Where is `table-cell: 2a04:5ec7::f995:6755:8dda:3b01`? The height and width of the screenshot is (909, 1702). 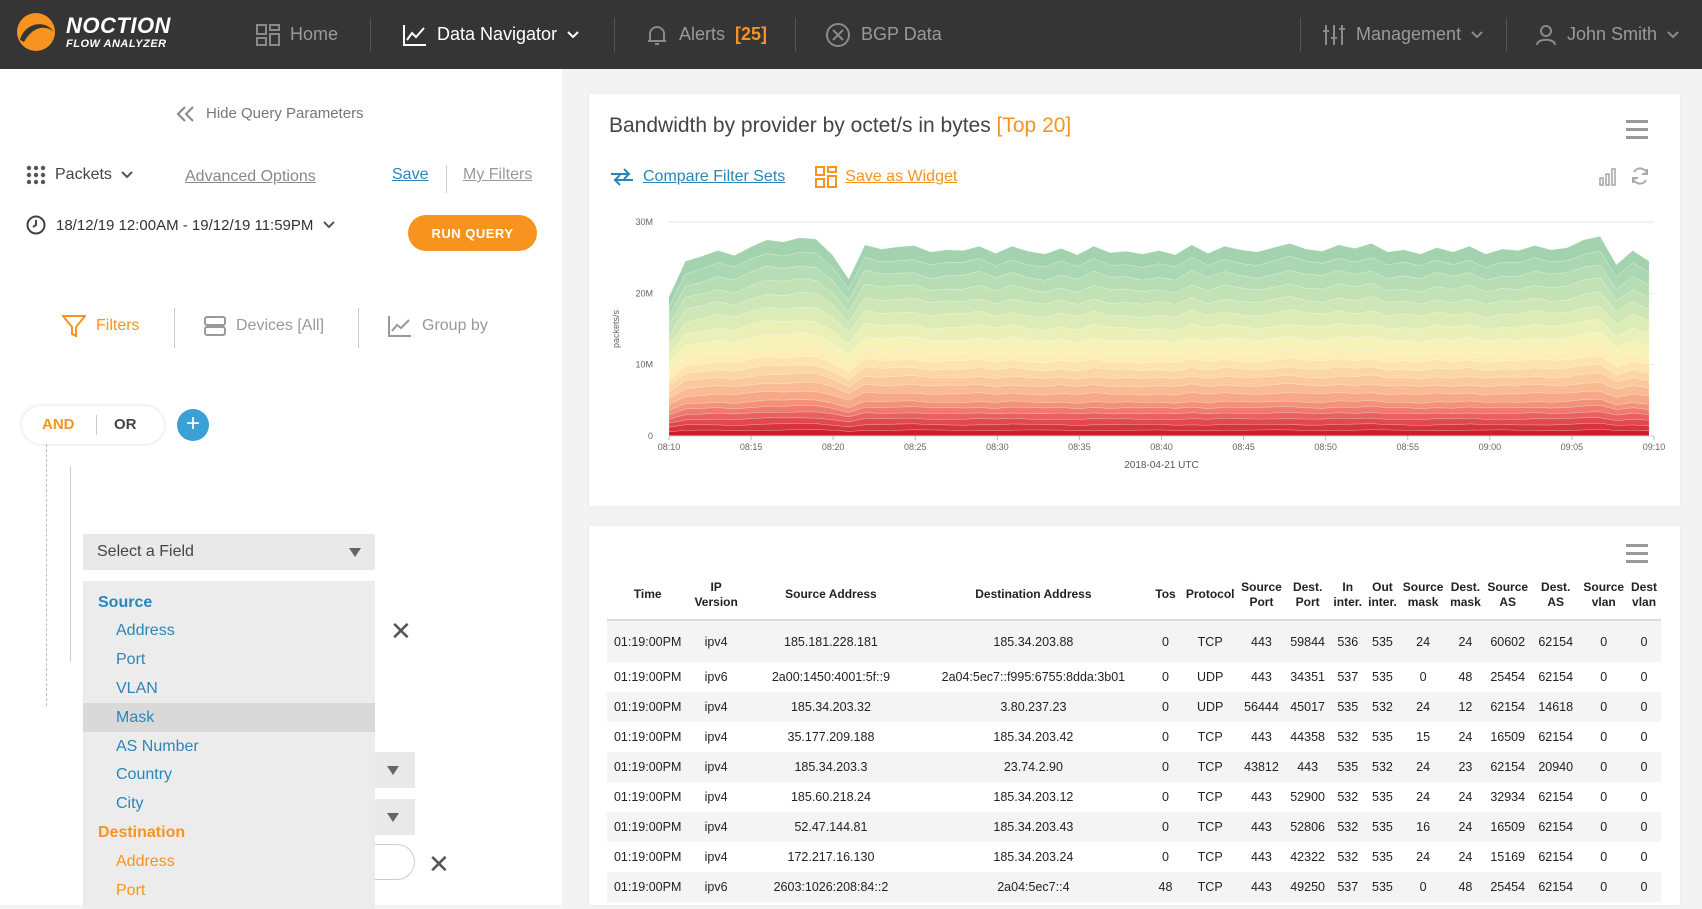
table-cell: 2a04:5ec7::f995:6755:8dda:3b01 is located at coordinates (1033, 677).